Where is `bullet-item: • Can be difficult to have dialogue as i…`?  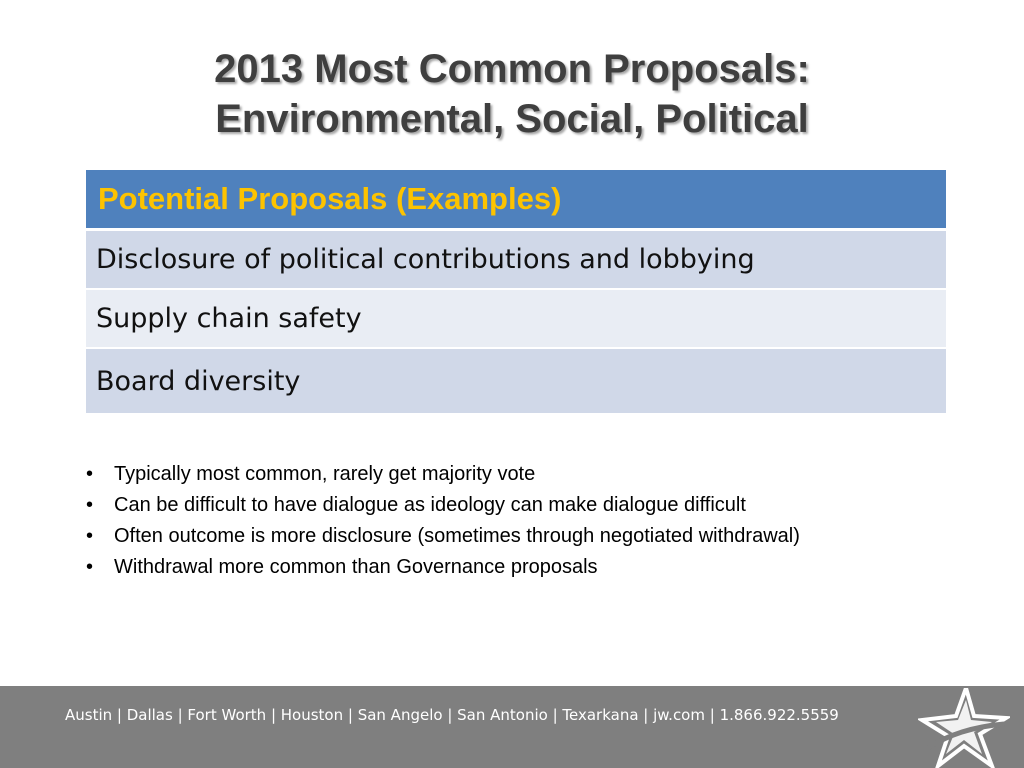 bullet-item: • Can be difficult to have dialogue as i… is located at coordinates (516, 505).